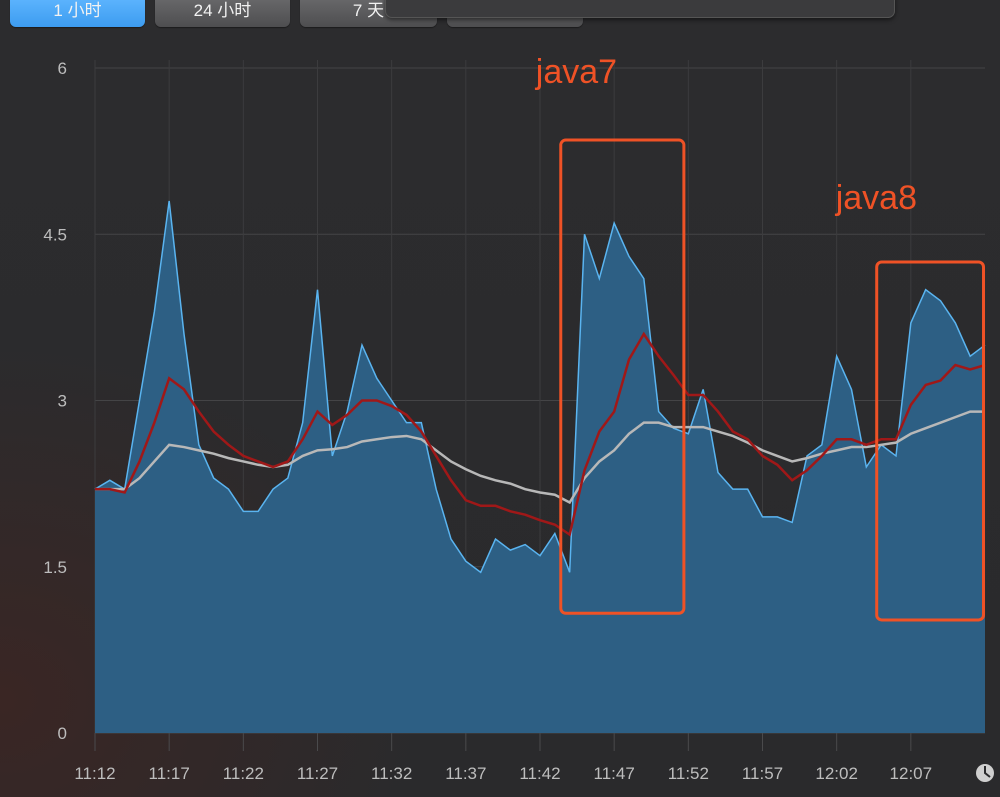  I want to click on annotation-label-java7: java7, so click(576, 72).